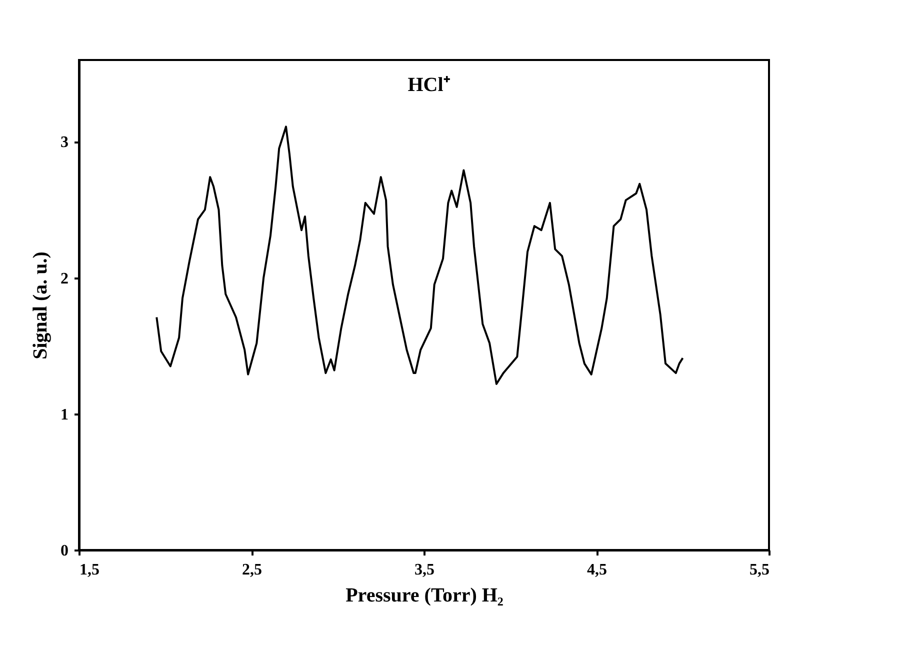 Image resolution: width=912 pixels, height=650 pixels. Describe the element at coordinates (597, 570) in the screenshot. I see `x-tick-label: 4,5` at that location.